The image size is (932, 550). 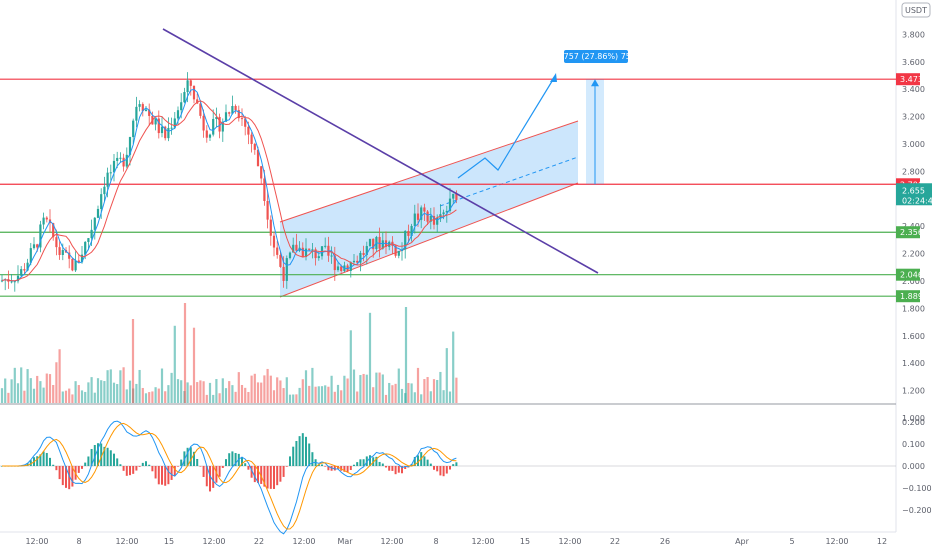 I want to click on price-tick-label: 3.600, so click(x=913, y=62).